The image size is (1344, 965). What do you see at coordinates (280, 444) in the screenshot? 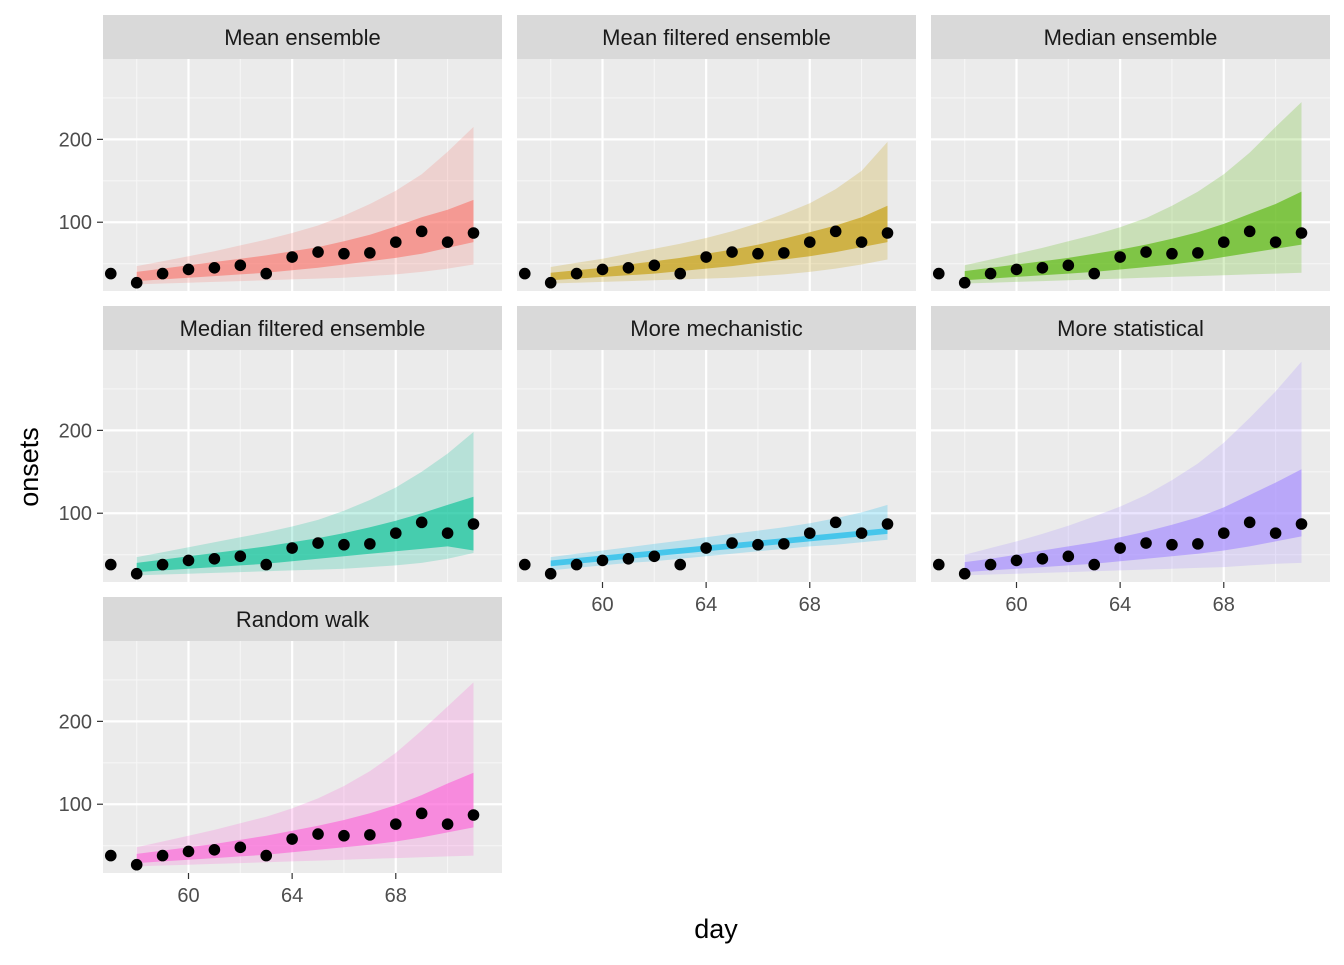
I see `facet-panel: Median filtered ensemble 100 200` at bounding box center [280, 444].